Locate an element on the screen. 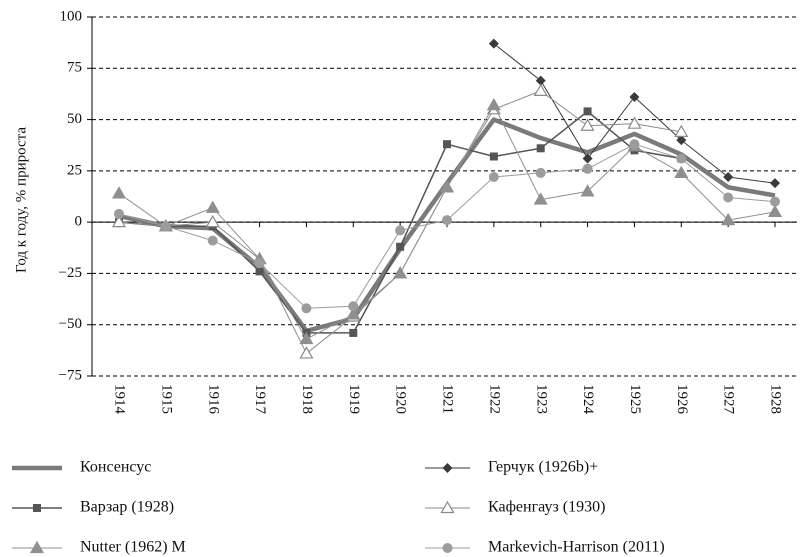  x-tick-label: 1921 is located at coordinates (448, 399).